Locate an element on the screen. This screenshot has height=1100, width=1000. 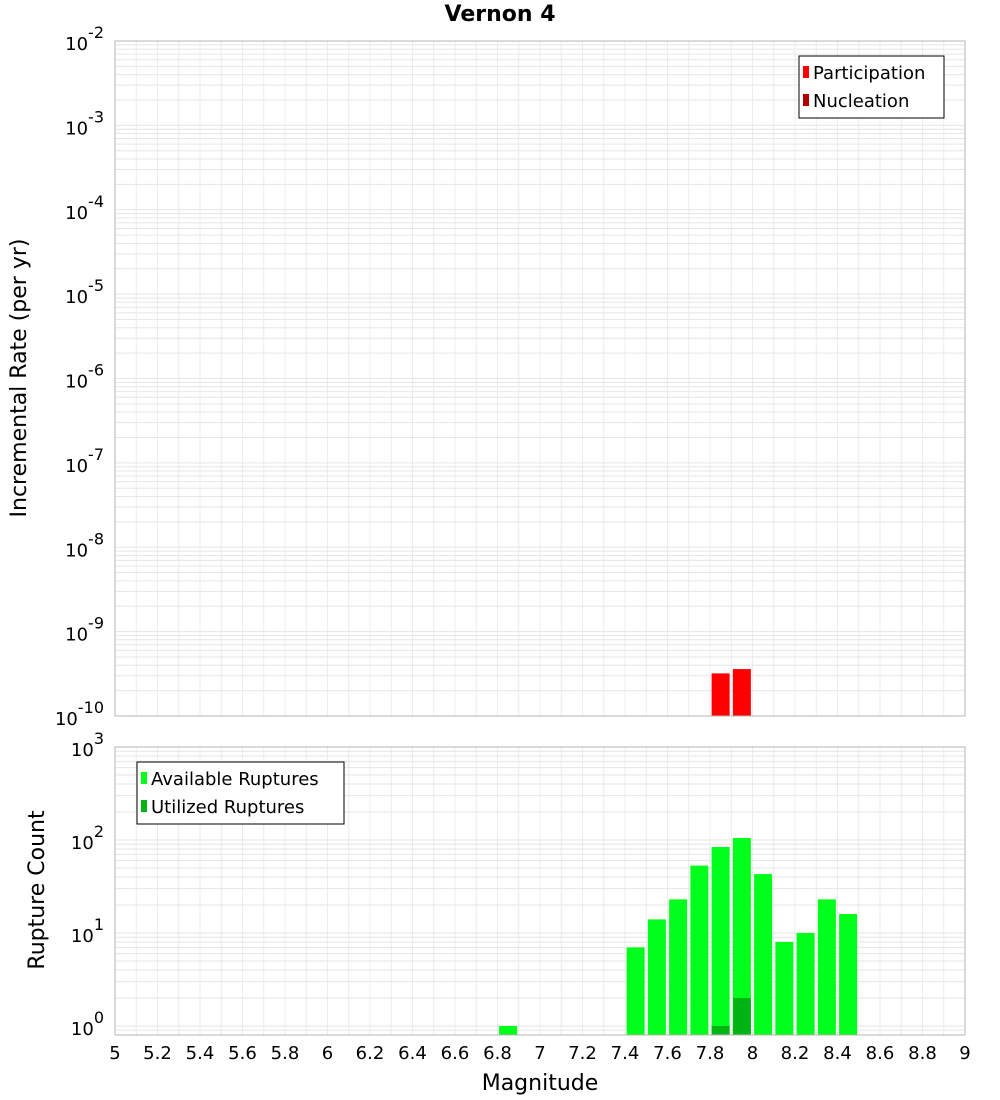
x-tick-label: 7.6 is located at coordinates (667, 1053).